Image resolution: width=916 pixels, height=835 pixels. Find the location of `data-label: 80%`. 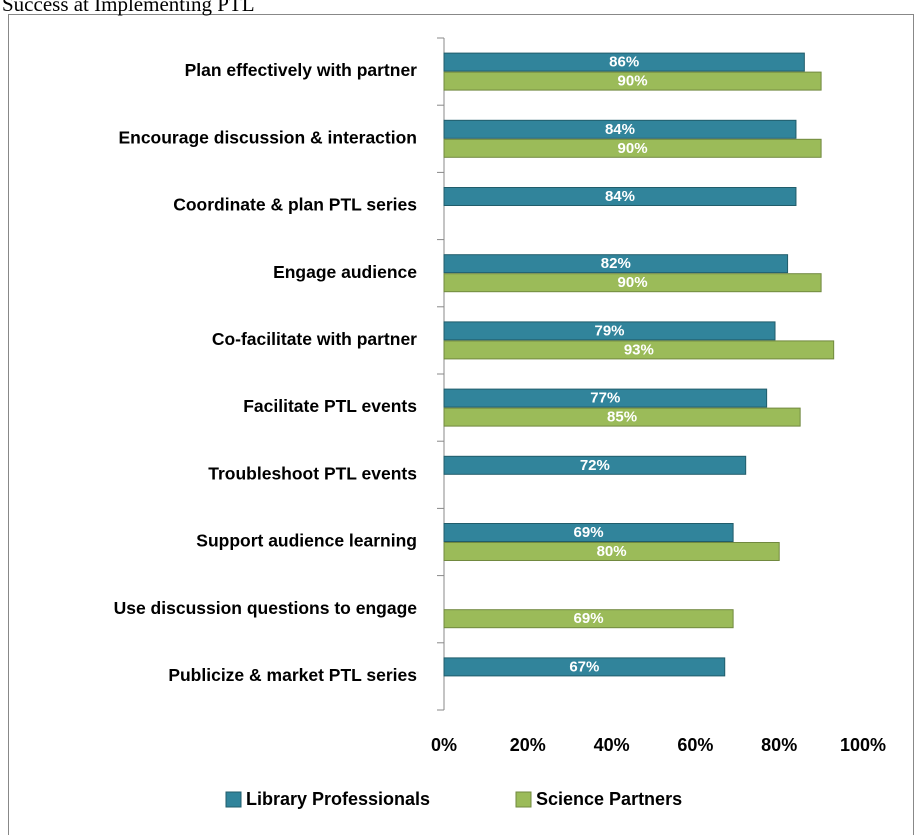

data-label: 80% is located at coordinates (612, 551).